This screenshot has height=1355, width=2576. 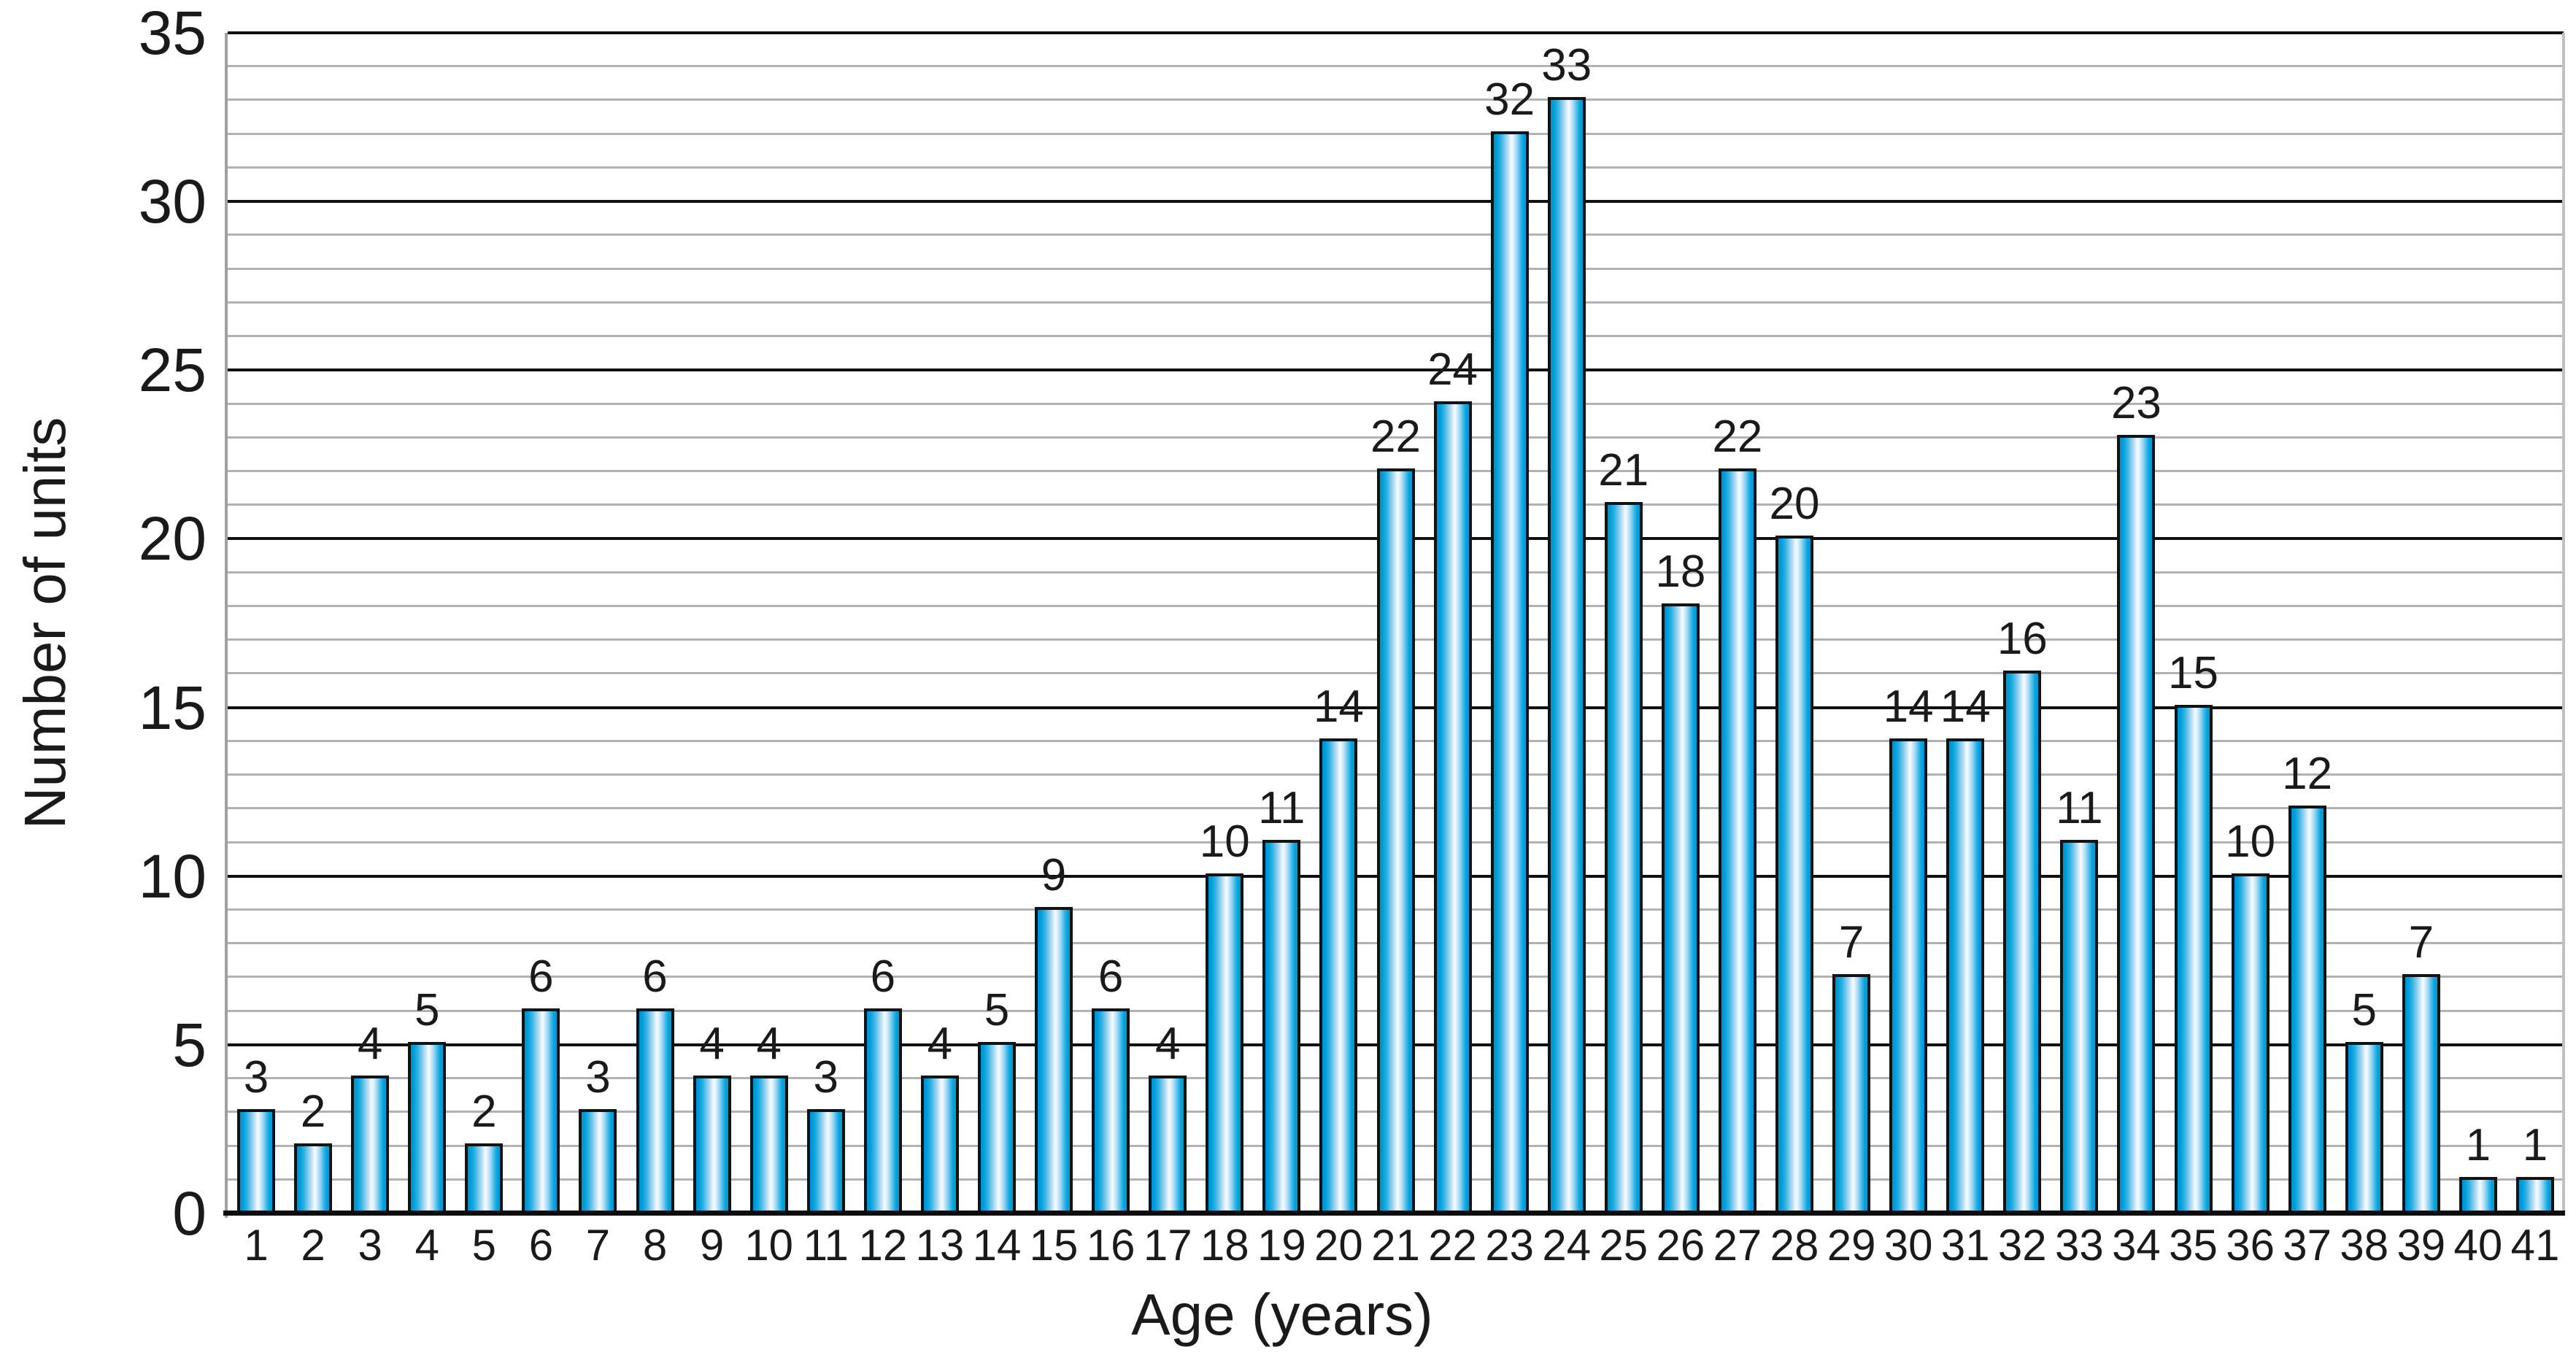 I want to click on x-tick-label: 15, so click(x=1054, y=1246).